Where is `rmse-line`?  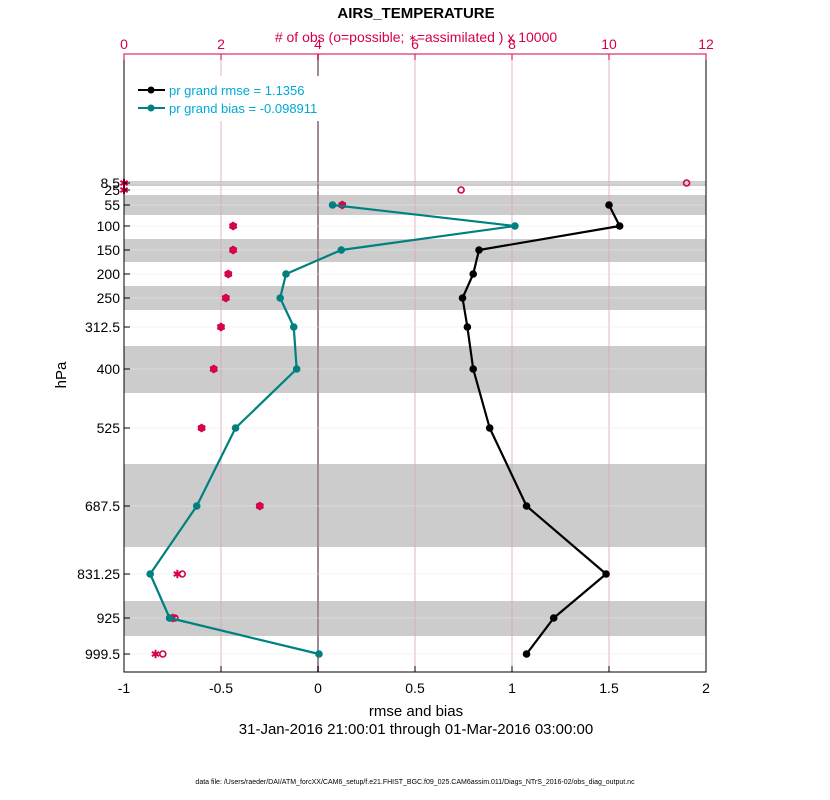 rmse-line is located at coordinates (541, 429).